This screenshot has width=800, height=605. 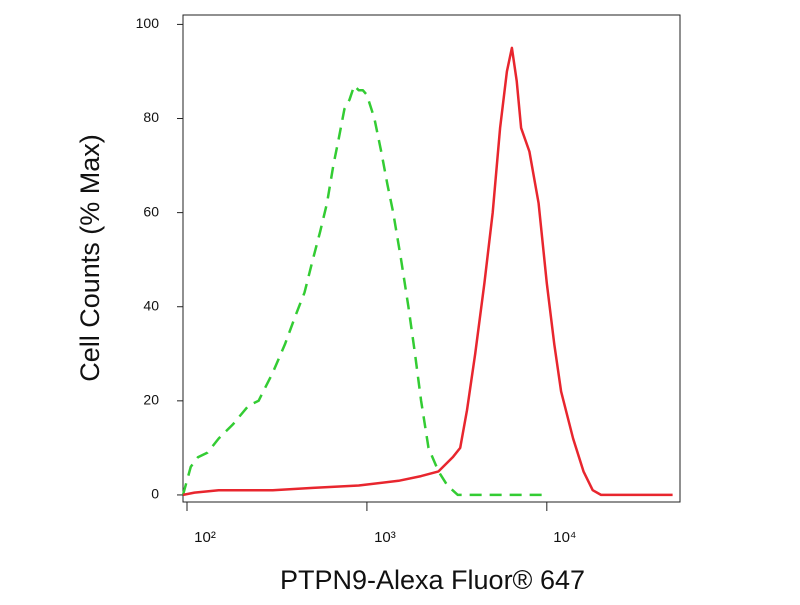 What do you see at coordinates (151, 400) in the screenshot?
I see `y-tick-label: 20` at bounding box center [151, 400].